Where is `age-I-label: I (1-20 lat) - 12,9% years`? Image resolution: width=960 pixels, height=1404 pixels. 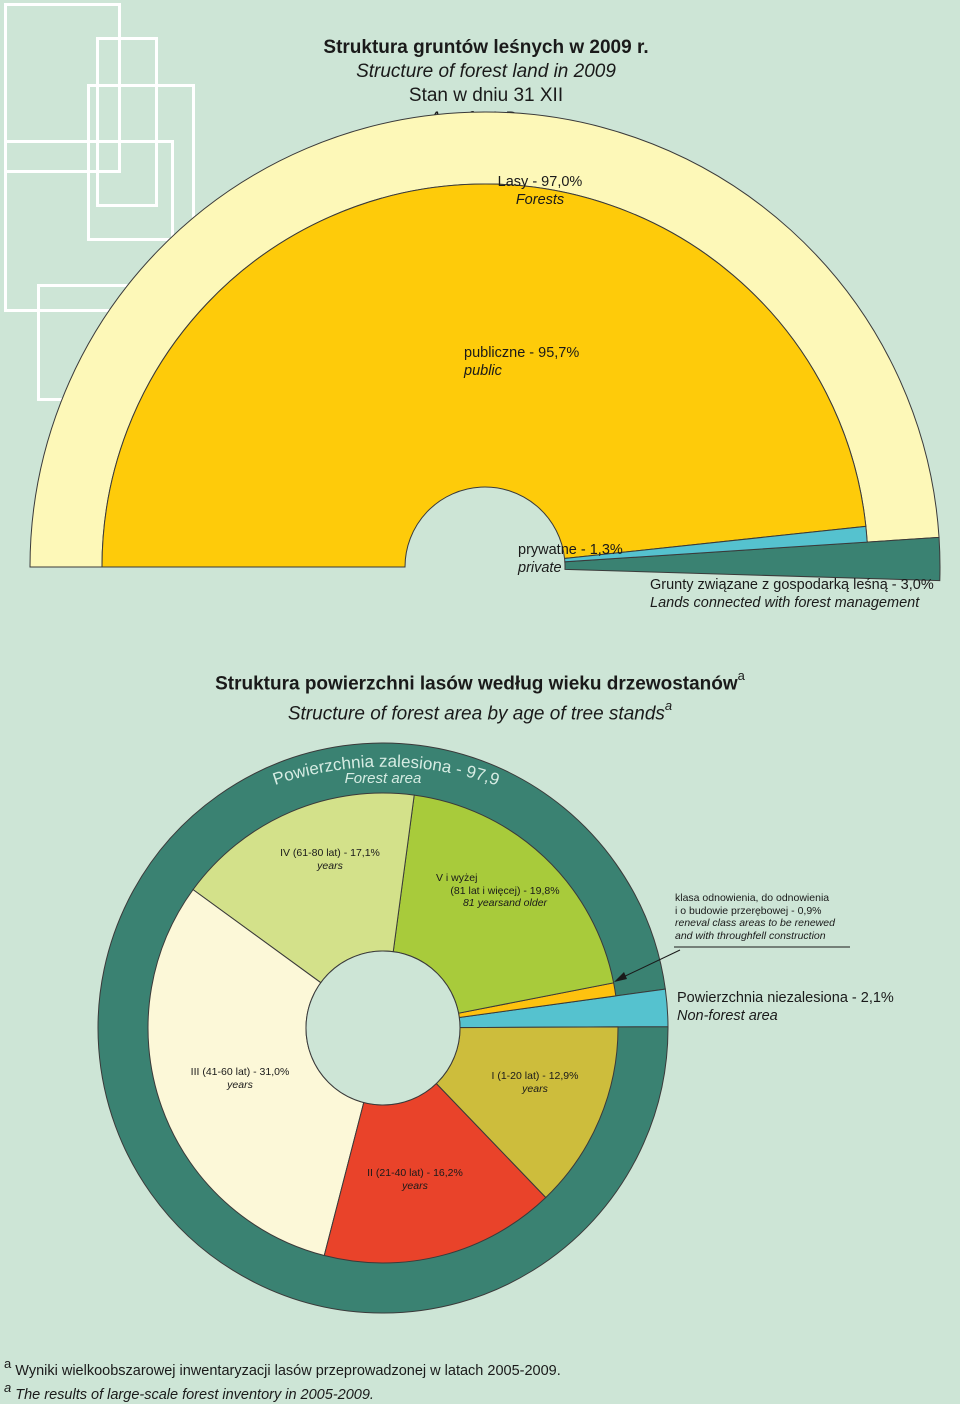
age-I-label: I (1-20 lat) - 12,9% years is located at coordinates (535, 1082).